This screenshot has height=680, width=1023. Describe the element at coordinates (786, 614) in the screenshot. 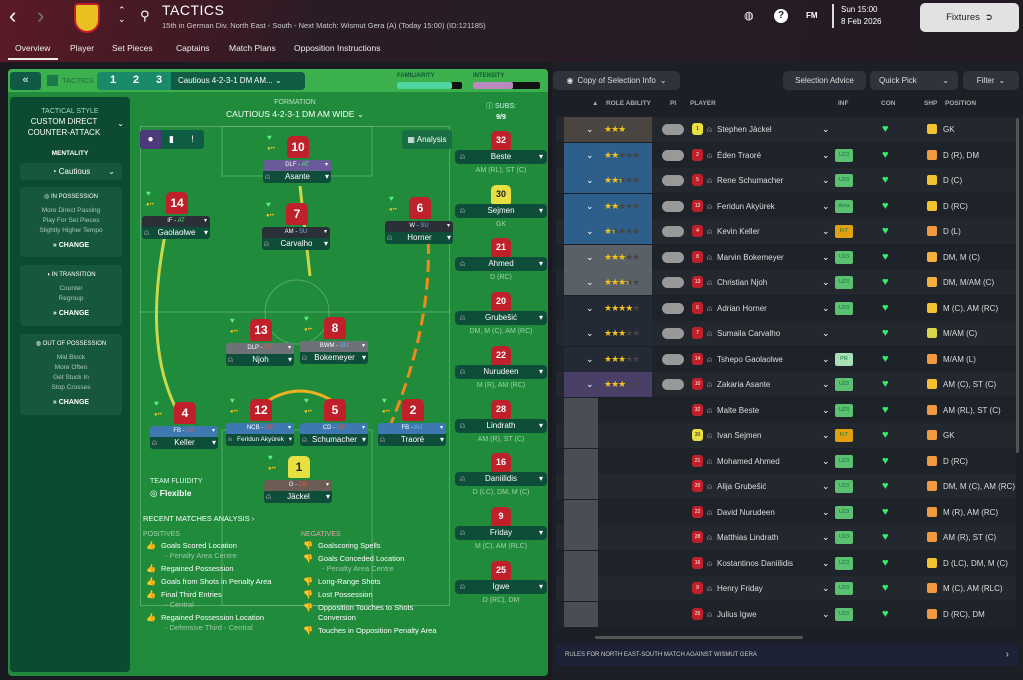

I see `table-row: 25 ⍝ Julius Igwe ⌄ U23 ♥ D (RC), DM` at that location.